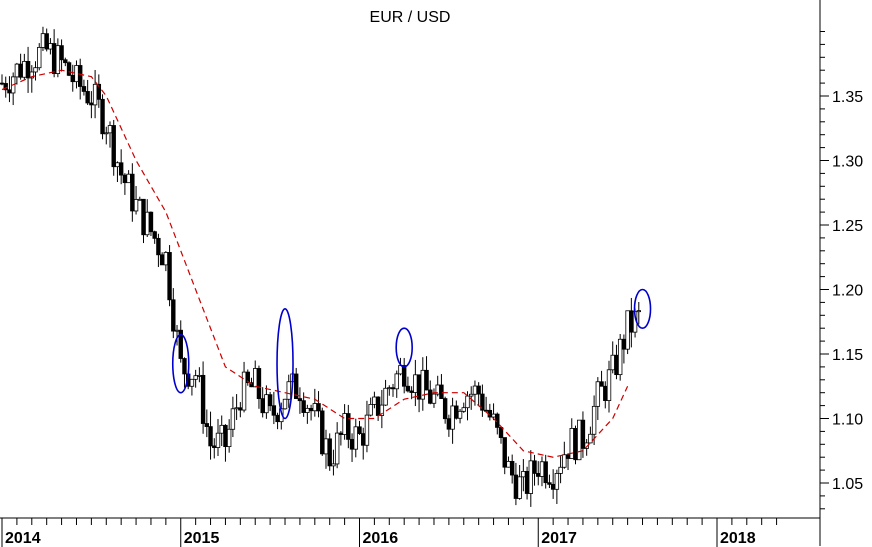  Describe the element at coordinates (841, 273) in the screenshot. I see `y-axis: 1.05 1.10 1.15 1.20 1.25 1.30 1.35` at that location.